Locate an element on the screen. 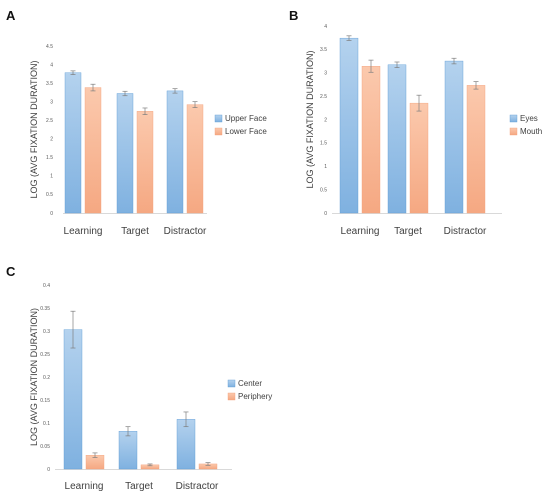  y-tick-label: 0.3 is located at coordinates (46, 332).